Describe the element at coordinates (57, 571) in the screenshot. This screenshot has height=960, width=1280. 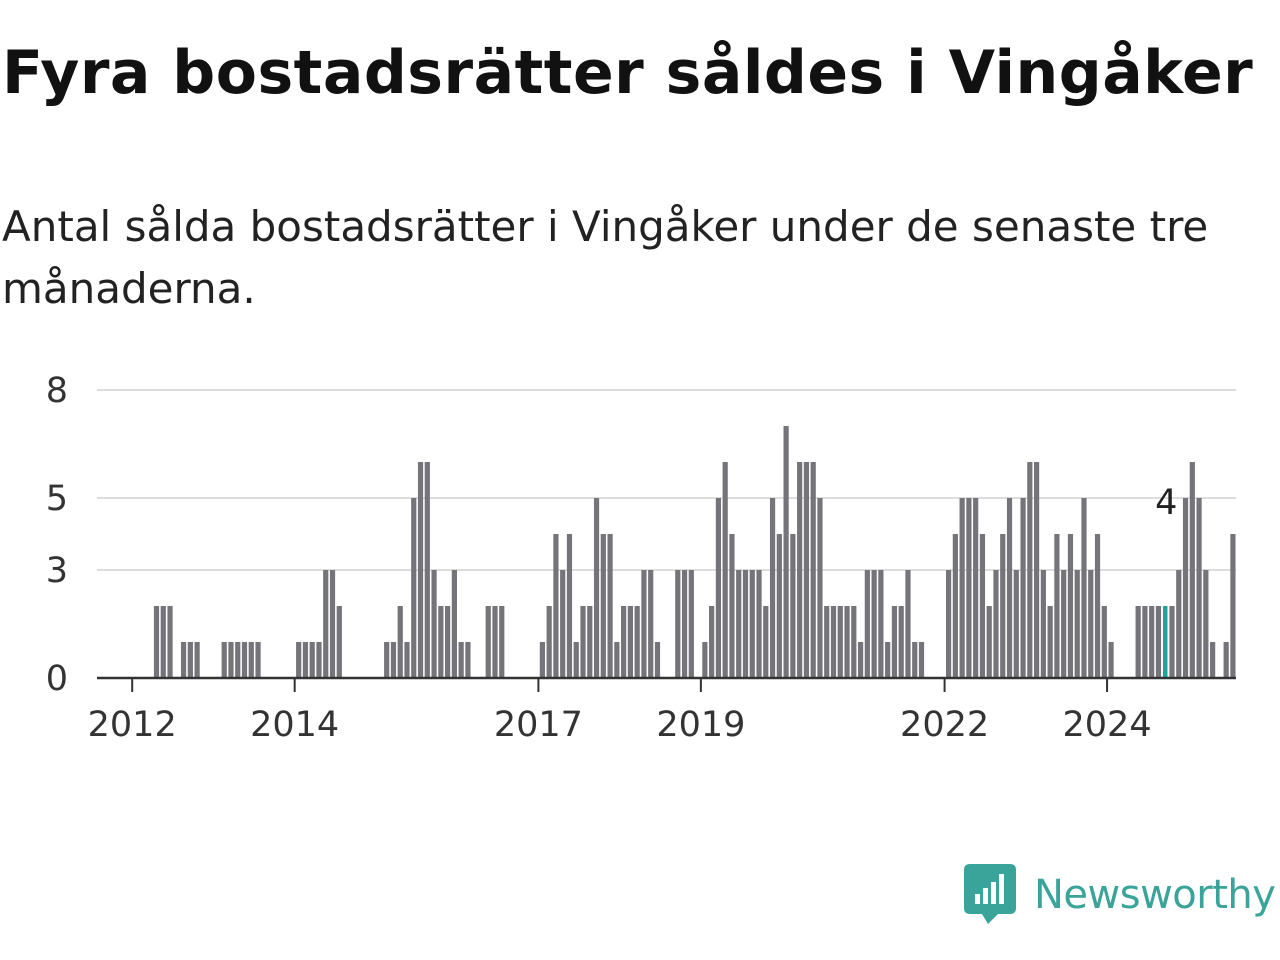
I see `y-tick-label: 3` at that location.